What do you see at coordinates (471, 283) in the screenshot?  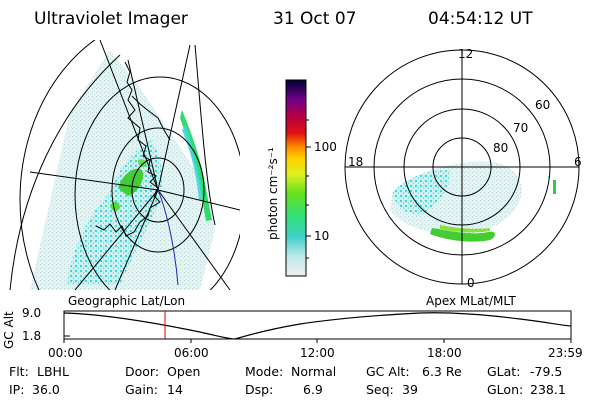 I see `mlt-label-0: 0` at bounding box center [471, 283].